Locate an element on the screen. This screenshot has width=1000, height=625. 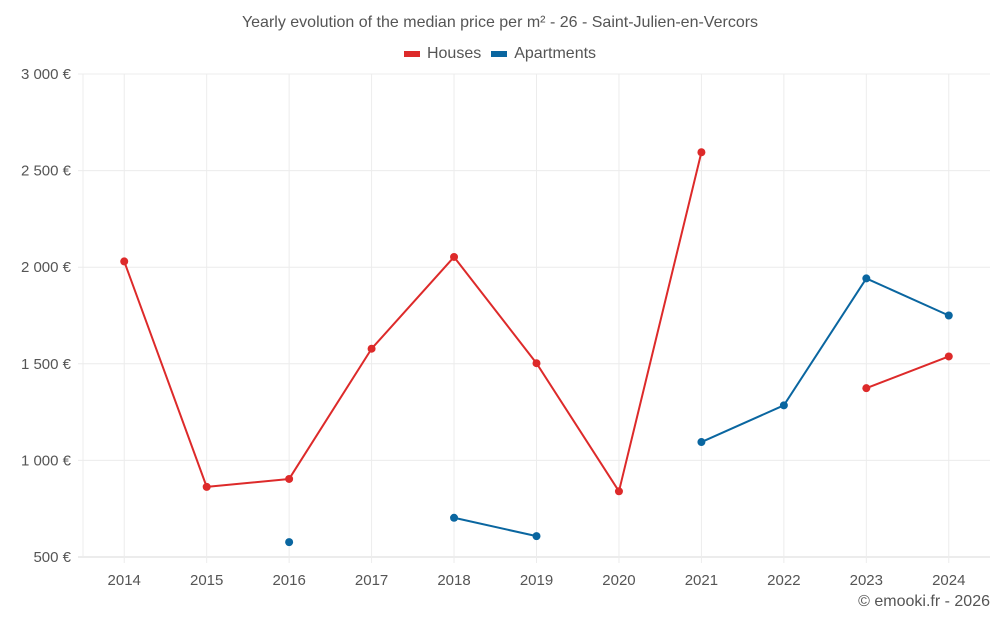
copyright-credit: © emooki.fr - 2026 is located at coordinates (924, 601).